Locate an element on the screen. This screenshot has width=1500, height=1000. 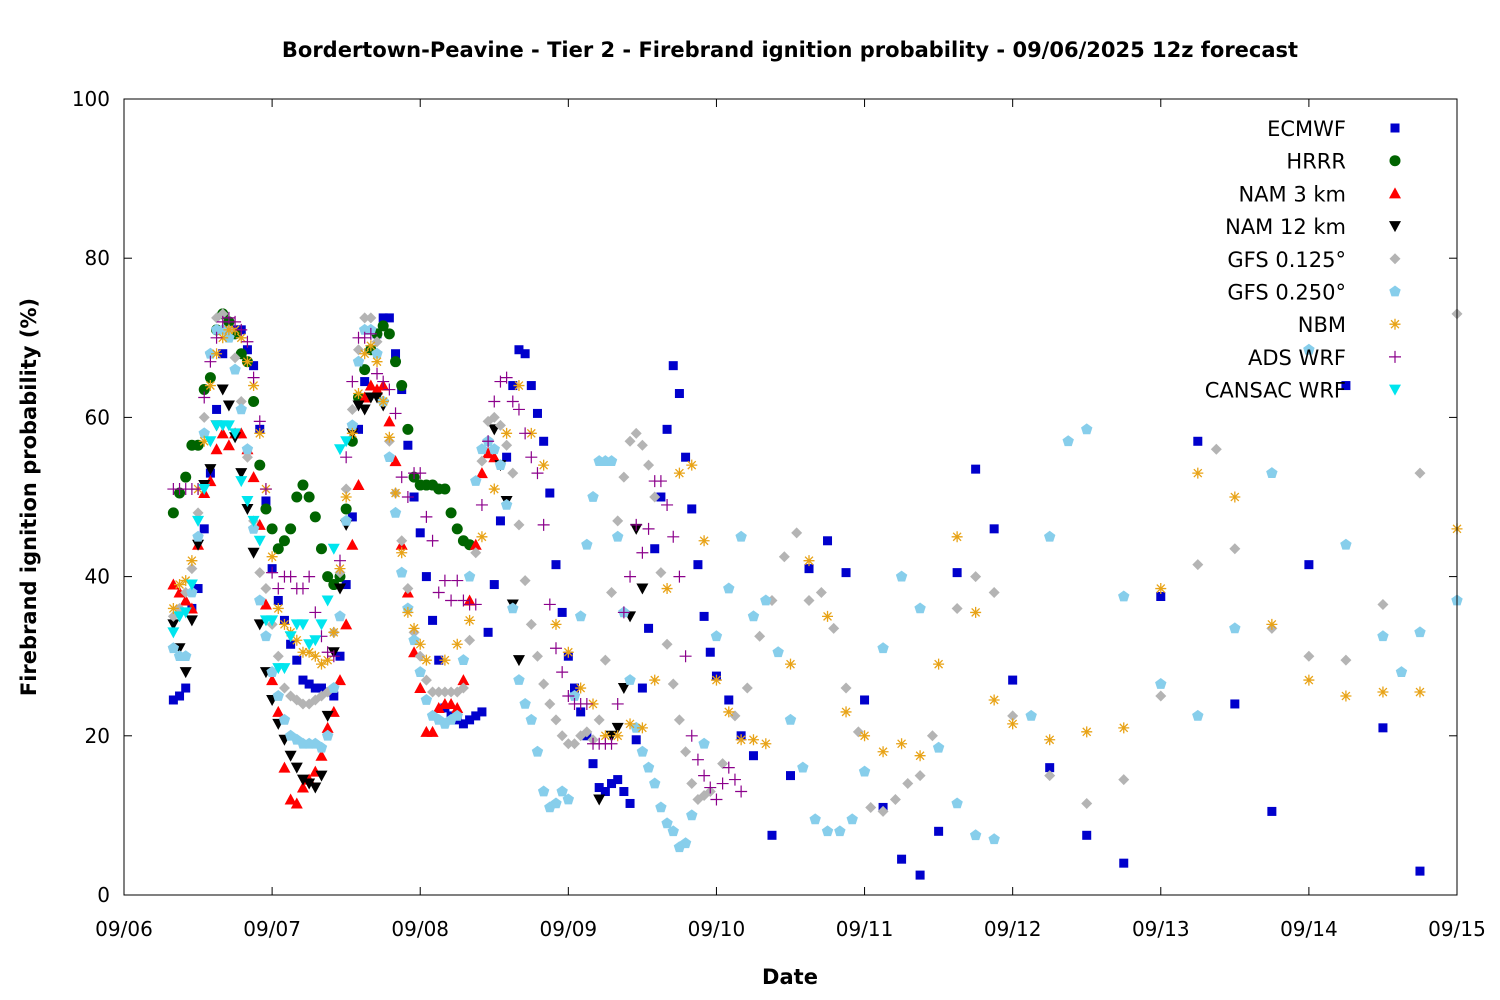
y-tick-label: 100 is located at coordinates (91, 99).